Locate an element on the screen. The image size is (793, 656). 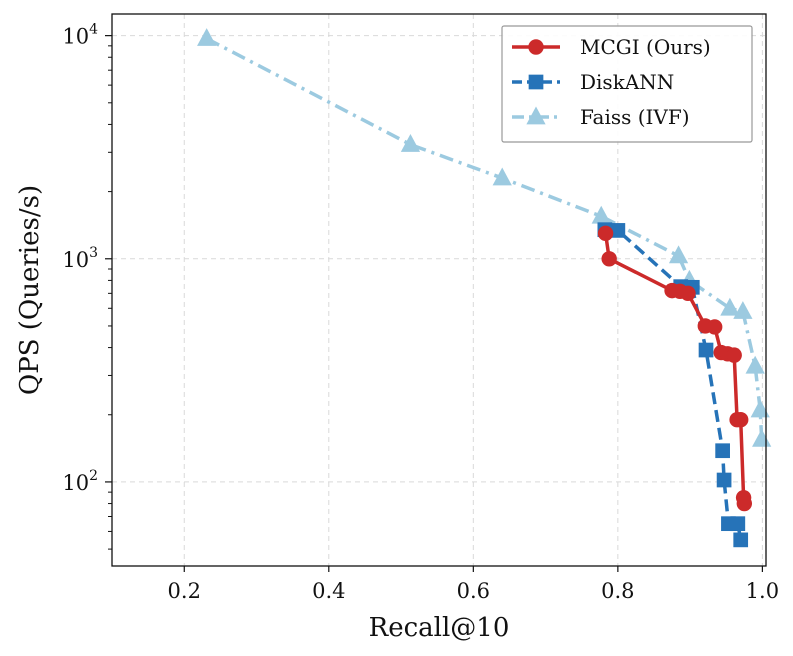
series-diskann is located at coordinates (673, 385).